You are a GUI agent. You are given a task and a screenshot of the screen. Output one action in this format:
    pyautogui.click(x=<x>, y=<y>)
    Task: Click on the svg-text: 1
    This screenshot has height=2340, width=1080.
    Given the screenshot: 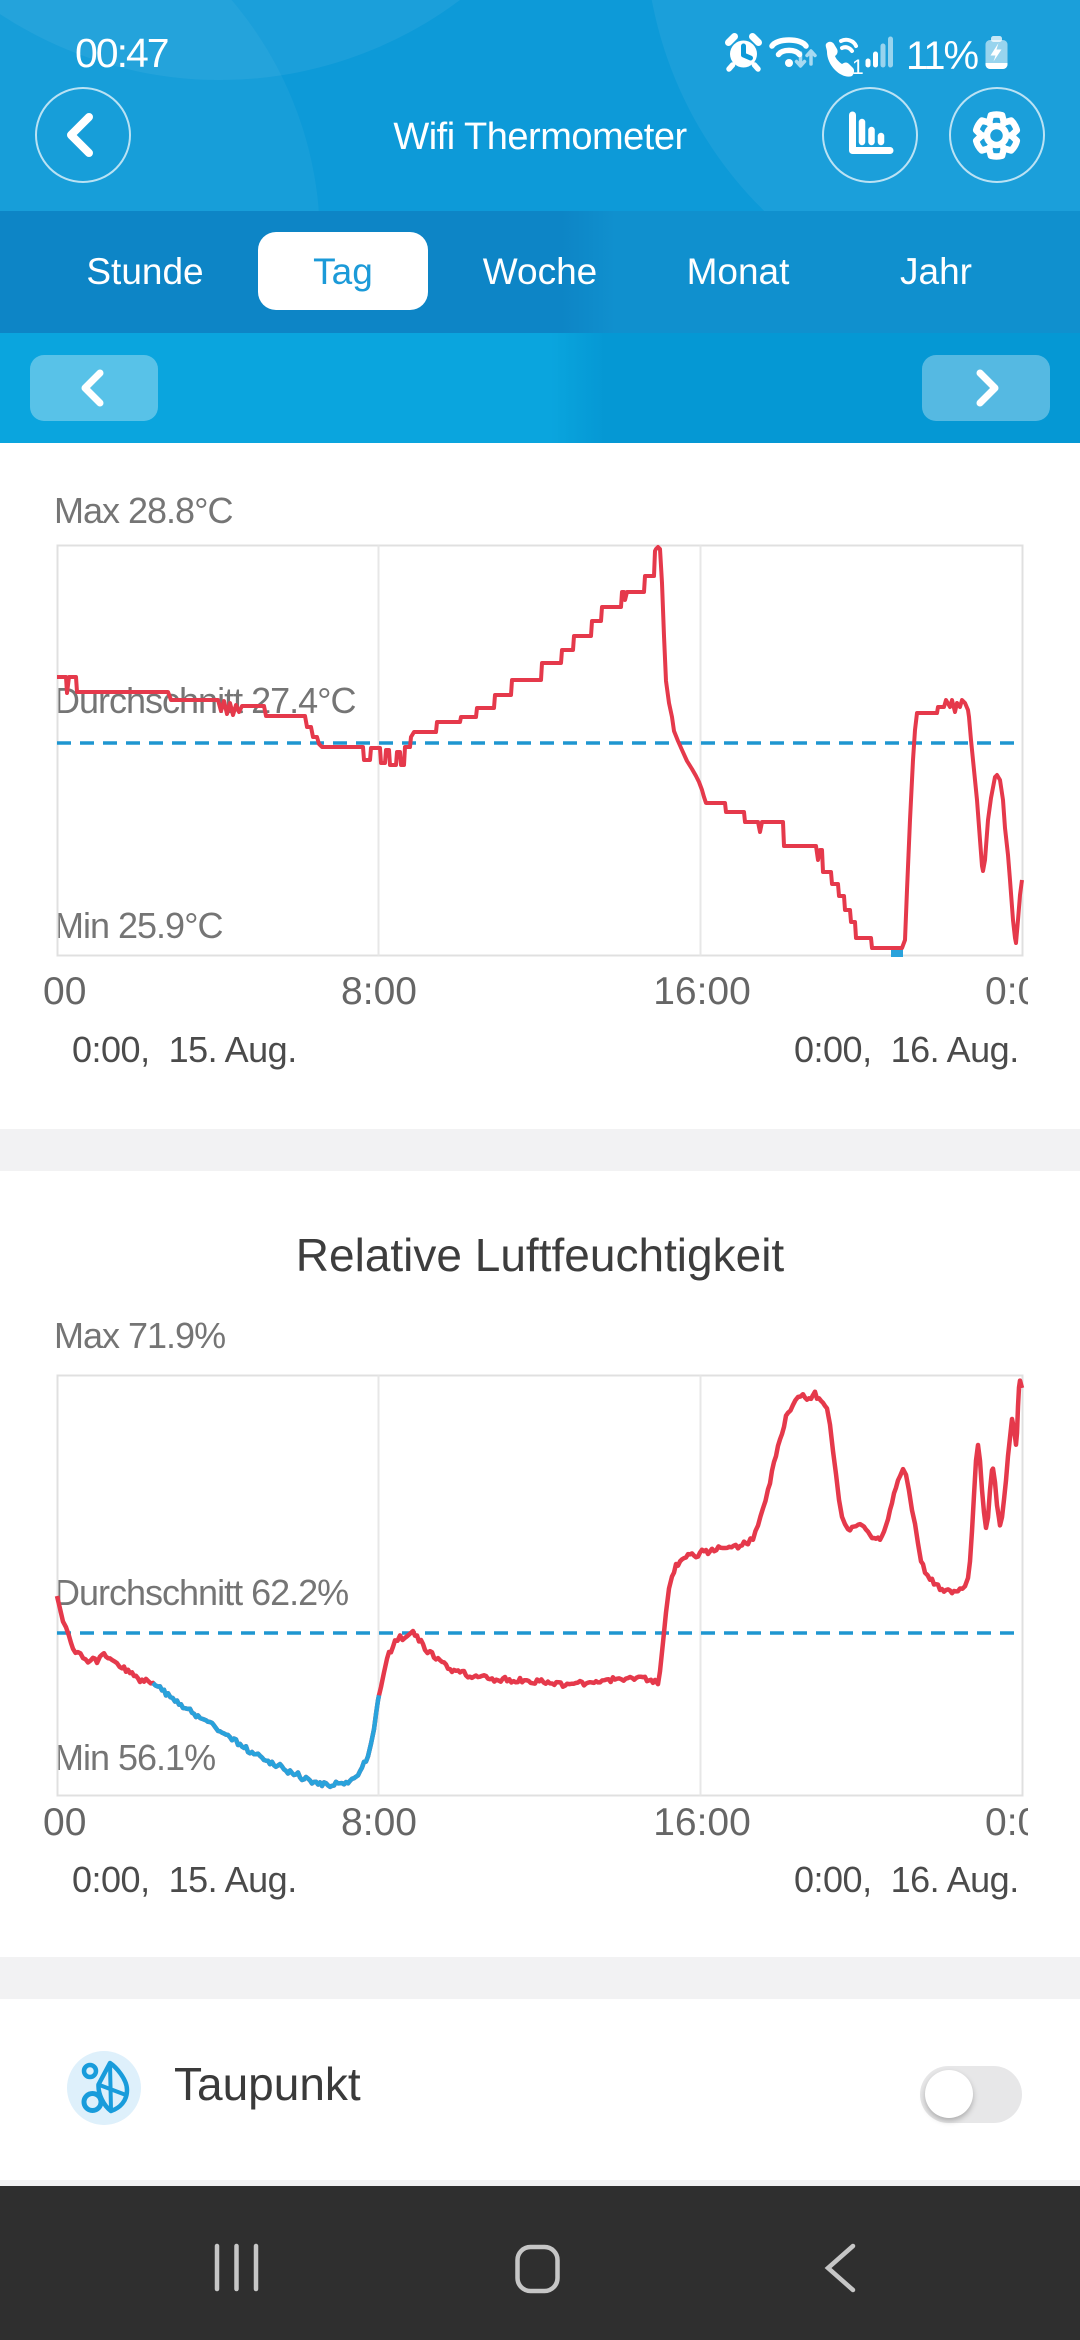 What is the action you would take?
    pyautogui.click(x=858, y=67)
    